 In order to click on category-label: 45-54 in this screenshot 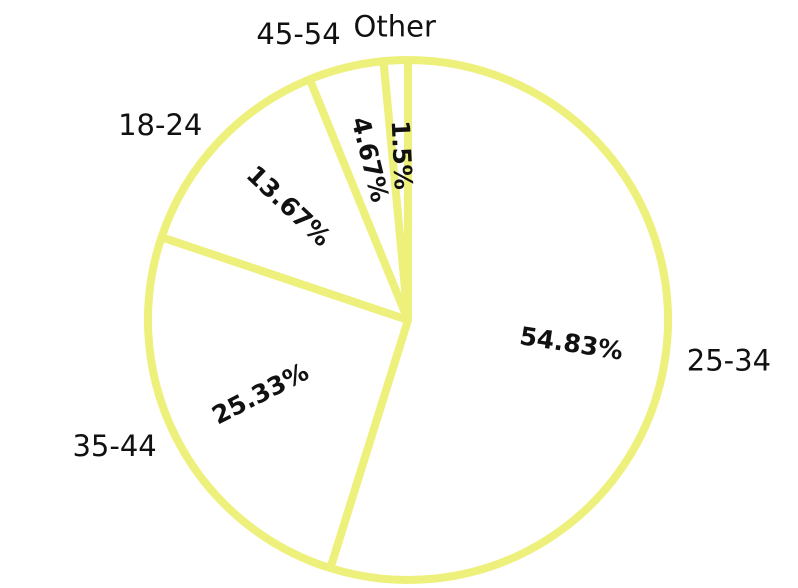, I will do `click(298, 34)`.